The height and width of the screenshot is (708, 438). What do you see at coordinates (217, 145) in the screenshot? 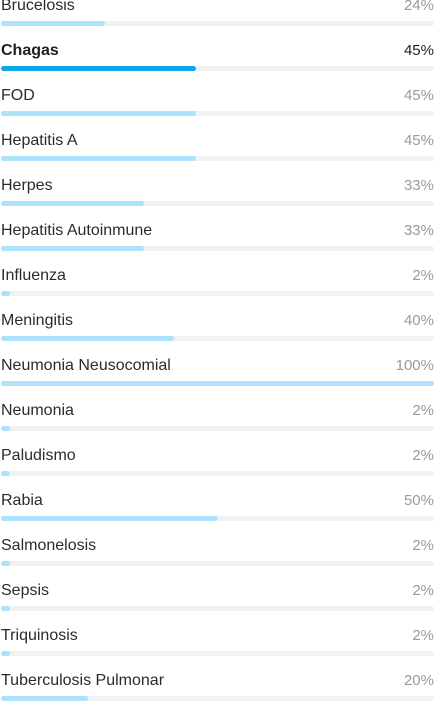
I see `disease-row-hepatitis-a: Hepatitis A 45%` at bounding box center [217, 145].